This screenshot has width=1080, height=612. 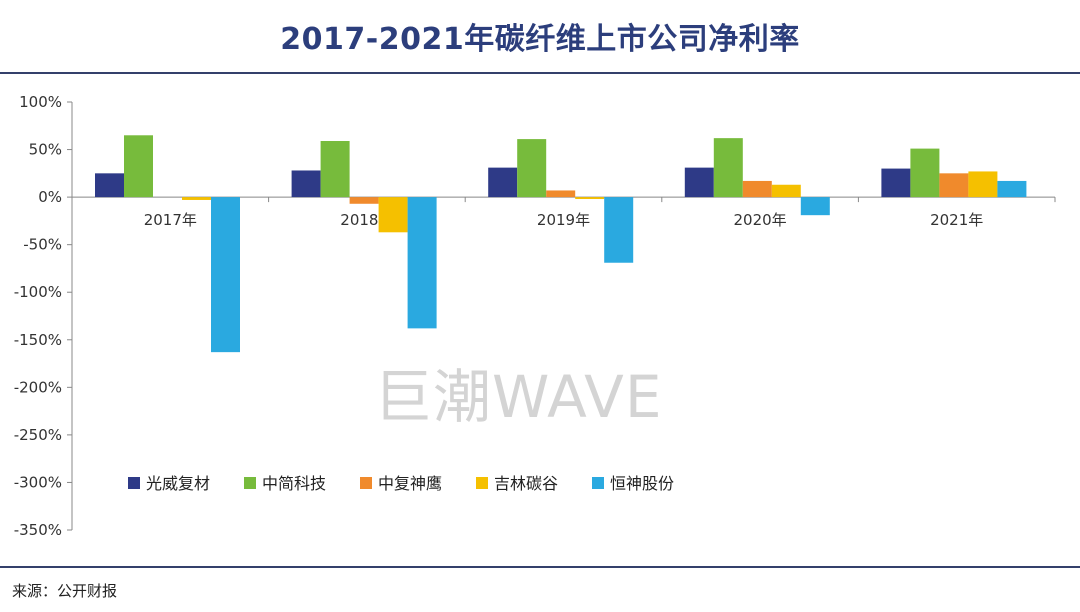 I want to click on legend-label: 光威复材, so click(x=178, y=483).